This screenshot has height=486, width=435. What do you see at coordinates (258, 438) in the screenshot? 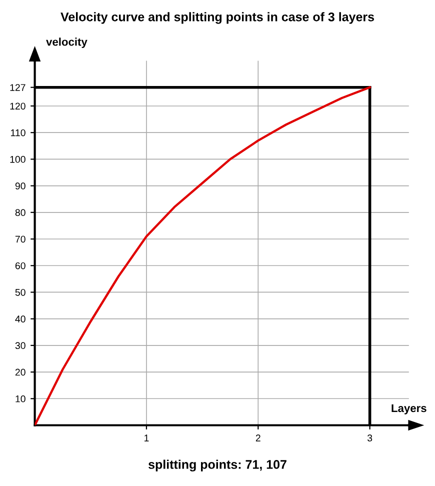
I see `x-tick-label: 2` at bounding box center [258, 438].